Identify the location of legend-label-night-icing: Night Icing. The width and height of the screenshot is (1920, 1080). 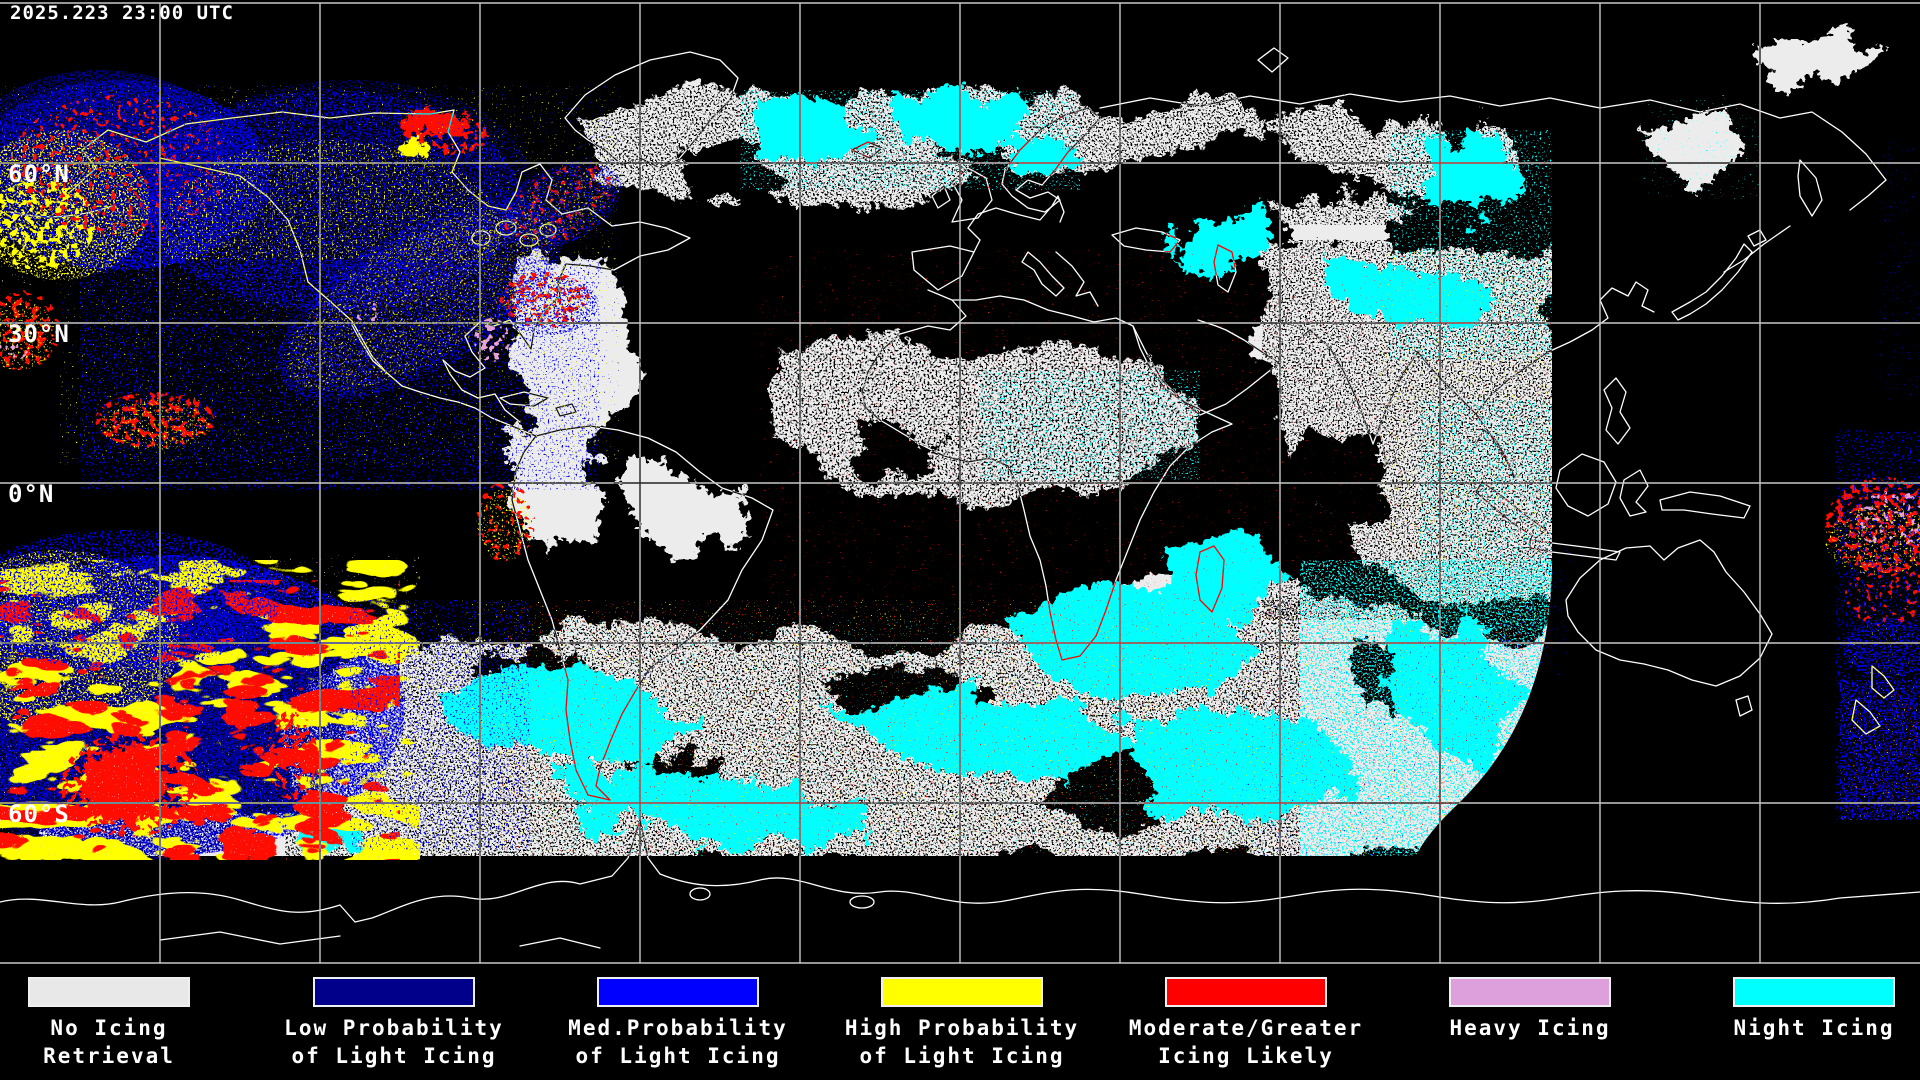
(1814, 1028).